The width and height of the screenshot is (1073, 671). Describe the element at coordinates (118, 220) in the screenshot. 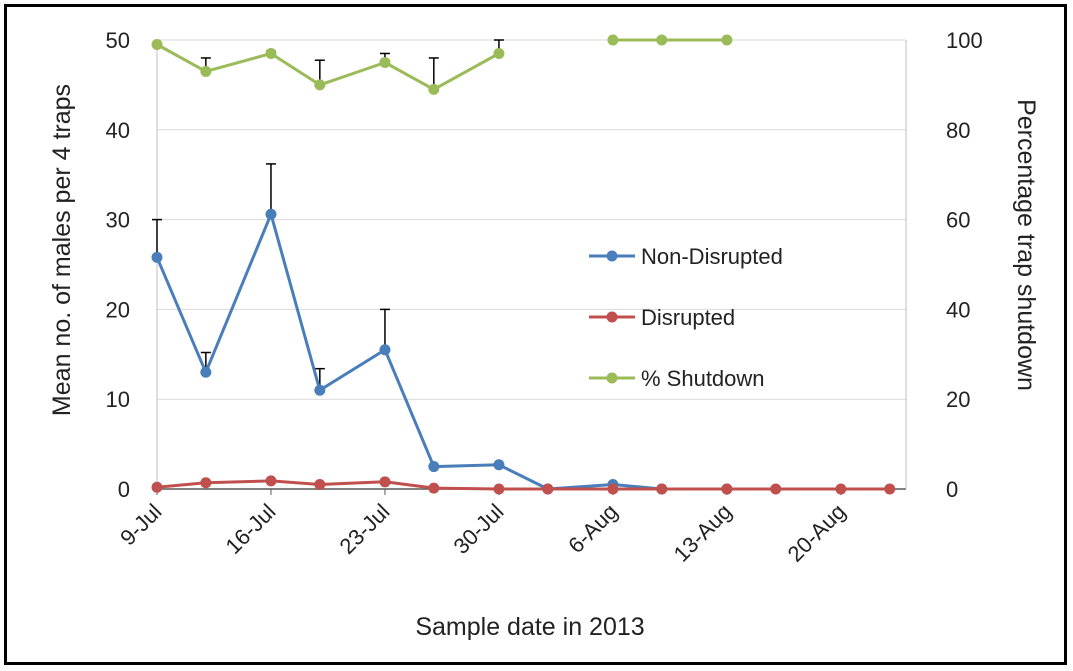

I see `y-left-tick-label: 30` at that location.